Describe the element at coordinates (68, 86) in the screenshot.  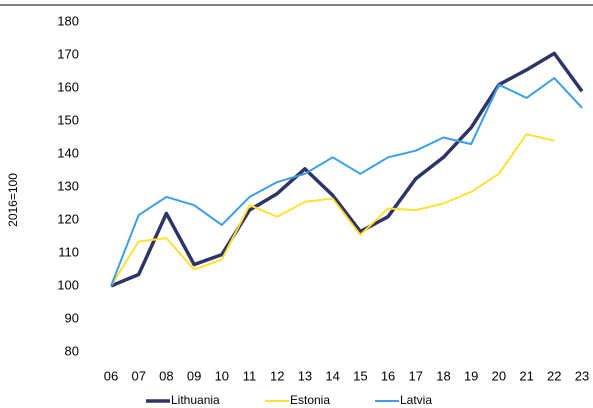
I see `y-tick-label: 160` at that location.